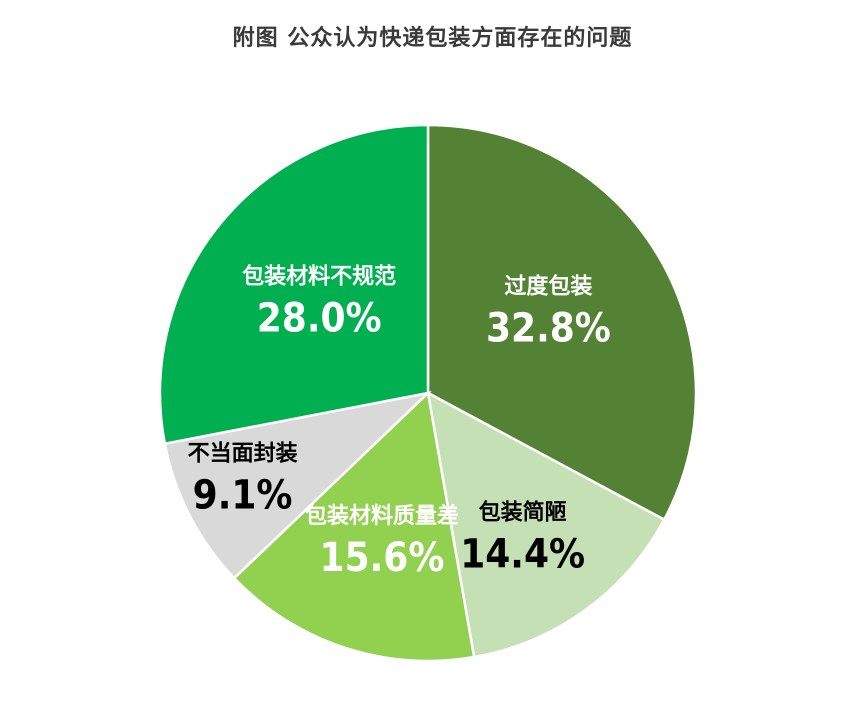  Describe the element at coordinates (243, 496) in the screenshot. I see `slice-value-label: 9.1%` at that location.